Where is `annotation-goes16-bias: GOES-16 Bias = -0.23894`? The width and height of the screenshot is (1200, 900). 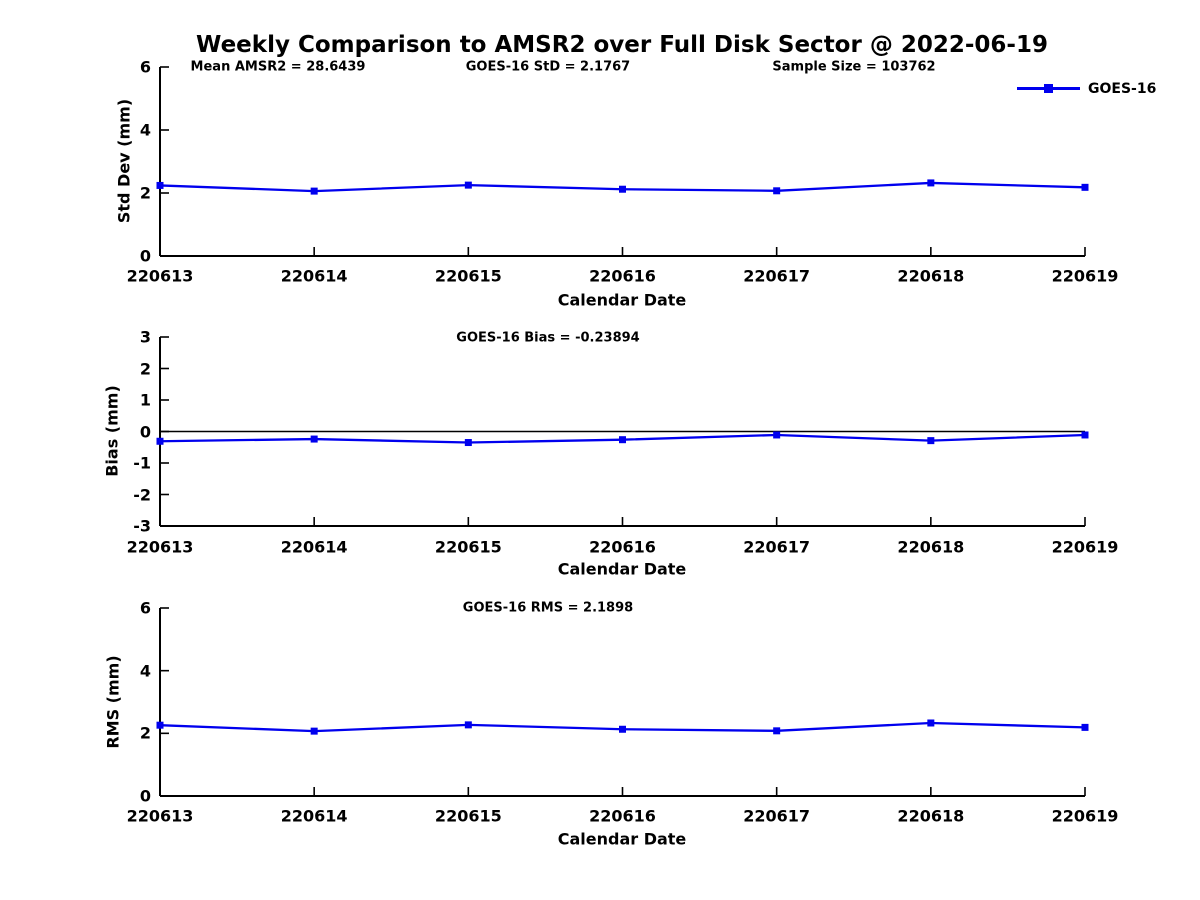 annotation-goes16-bias: GOES-16 Bias = -0.23894 is located at coordinates (548, 338).